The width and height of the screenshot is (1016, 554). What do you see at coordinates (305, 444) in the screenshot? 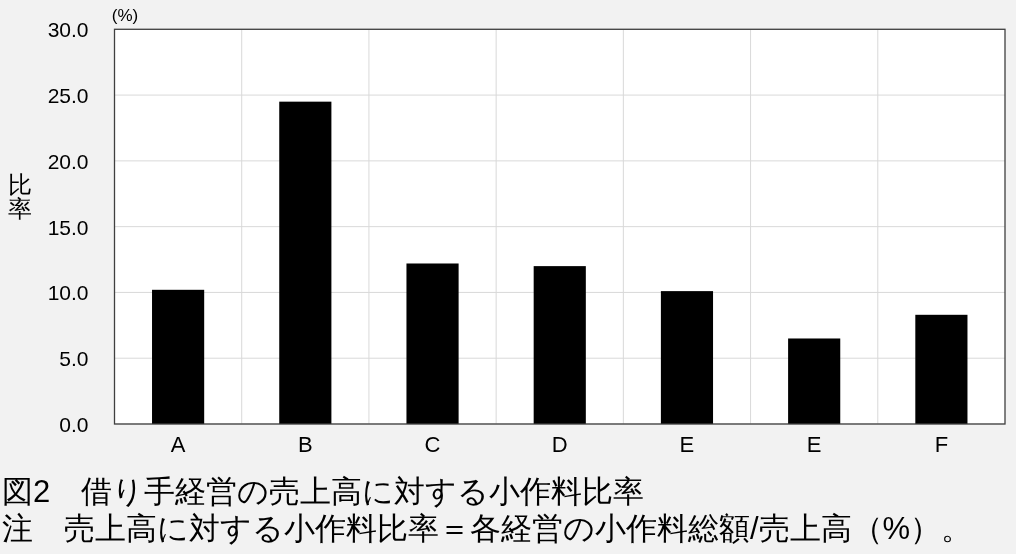
I see `x-tick-label: B` at bounding box center [305, 444].